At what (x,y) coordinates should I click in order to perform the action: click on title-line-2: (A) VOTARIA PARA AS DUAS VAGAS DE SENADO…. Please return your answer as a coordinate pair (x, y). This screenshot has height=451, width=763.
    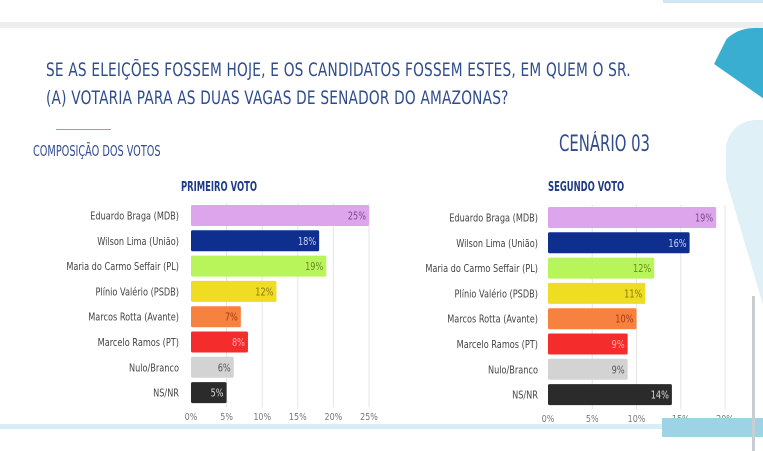
    Looking at the image, I should click on (277, 98).